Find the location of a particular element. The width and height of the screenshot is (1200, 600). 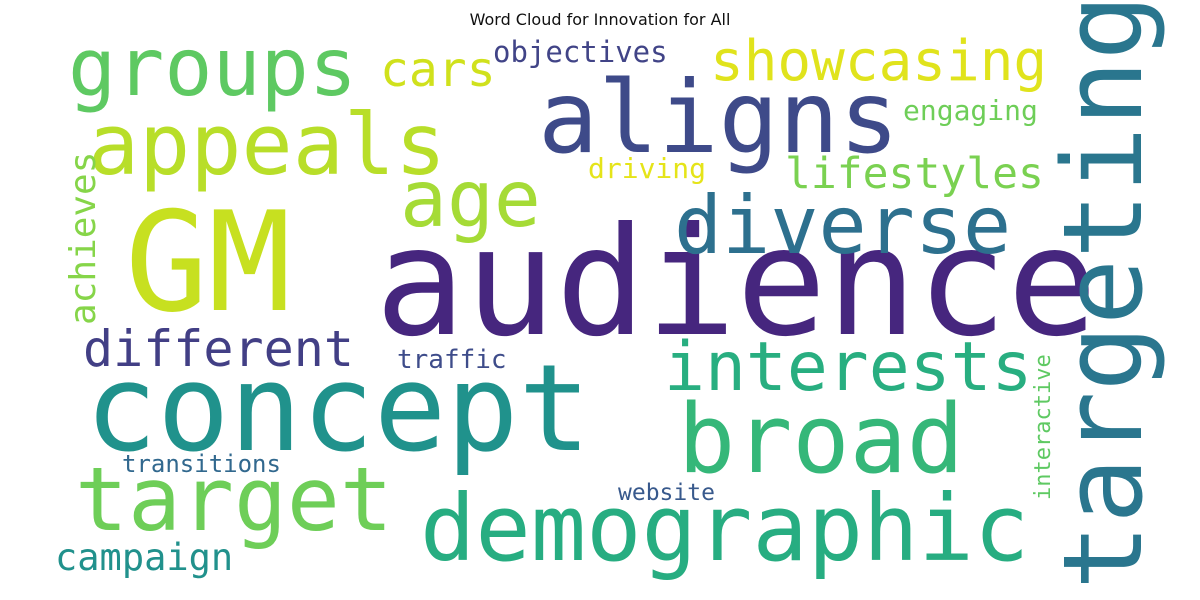

cloud-word-driving: driving is located at coordinates (647, 168).